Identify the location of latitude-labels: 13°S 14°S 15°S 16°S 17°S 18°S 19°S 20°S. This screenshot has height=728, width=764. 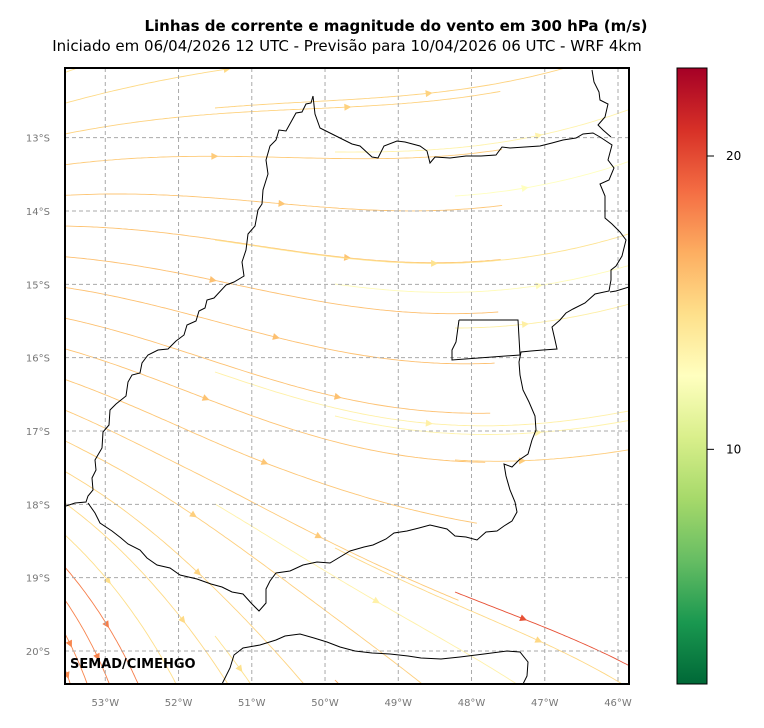
(38, 396).